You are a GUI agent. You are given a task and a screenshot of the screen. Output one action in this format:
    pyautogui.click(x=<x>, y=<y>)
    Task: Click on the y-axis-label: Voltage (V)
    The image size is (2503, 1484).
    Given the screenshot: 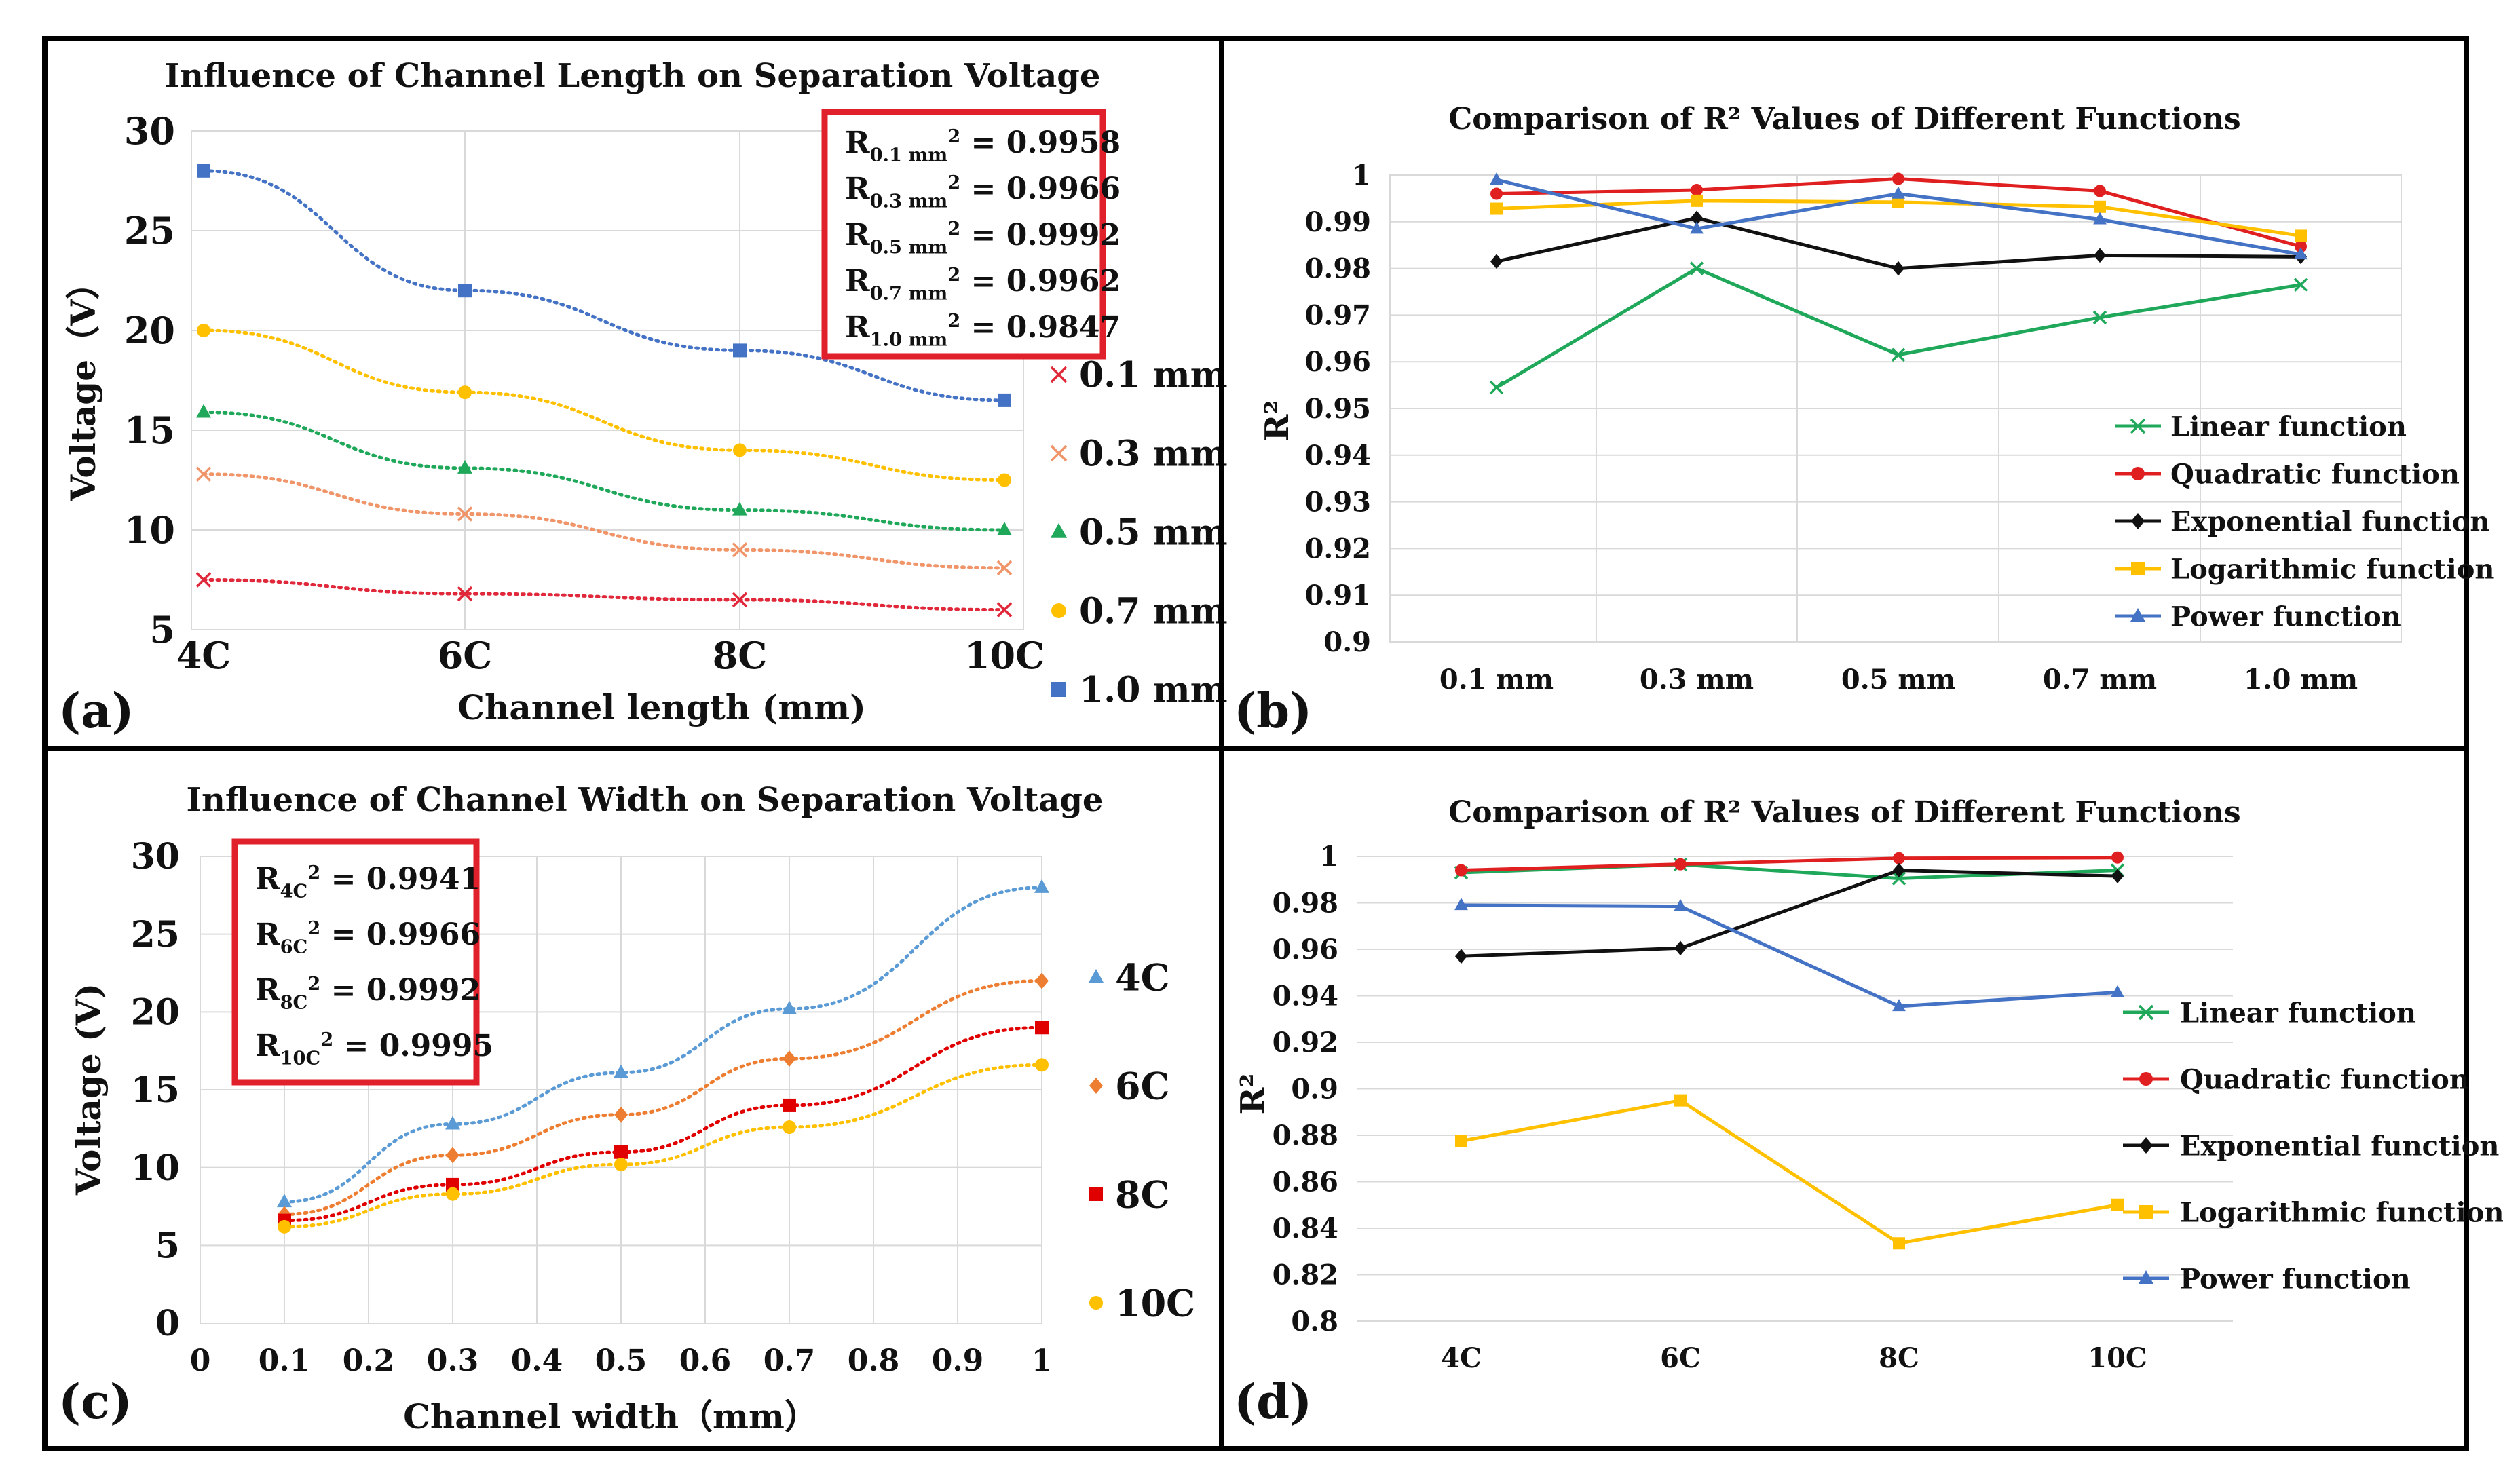 What is the action you would take?
    pyautogui.click(x=89, y=1089)
    